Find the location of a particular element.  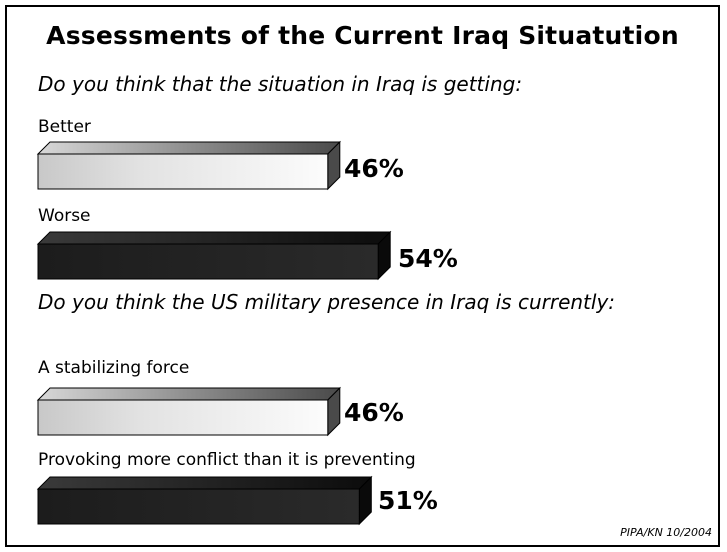

value-label-provoking-conflict: 51% is located at coordinates (408, 500).